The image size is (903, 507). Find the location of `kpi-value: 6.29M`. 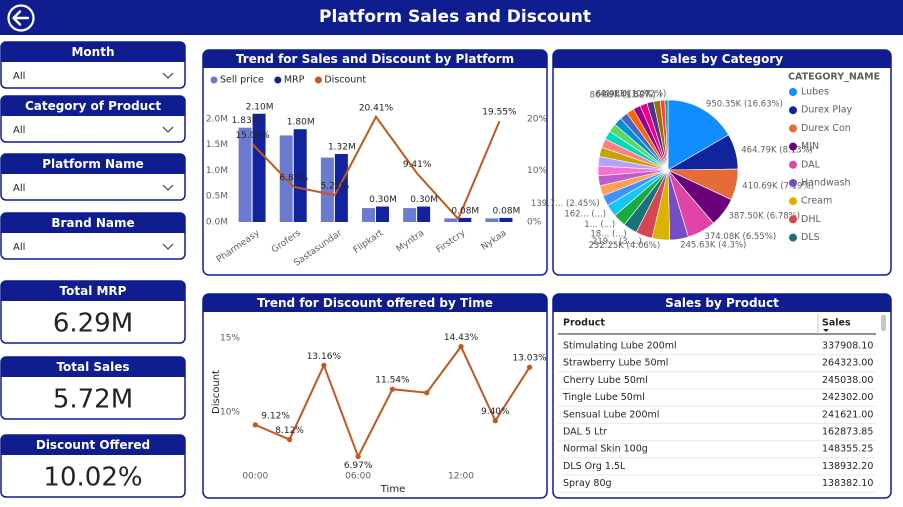

kpi-value: 6.29M is located at coordinates (93, 324).